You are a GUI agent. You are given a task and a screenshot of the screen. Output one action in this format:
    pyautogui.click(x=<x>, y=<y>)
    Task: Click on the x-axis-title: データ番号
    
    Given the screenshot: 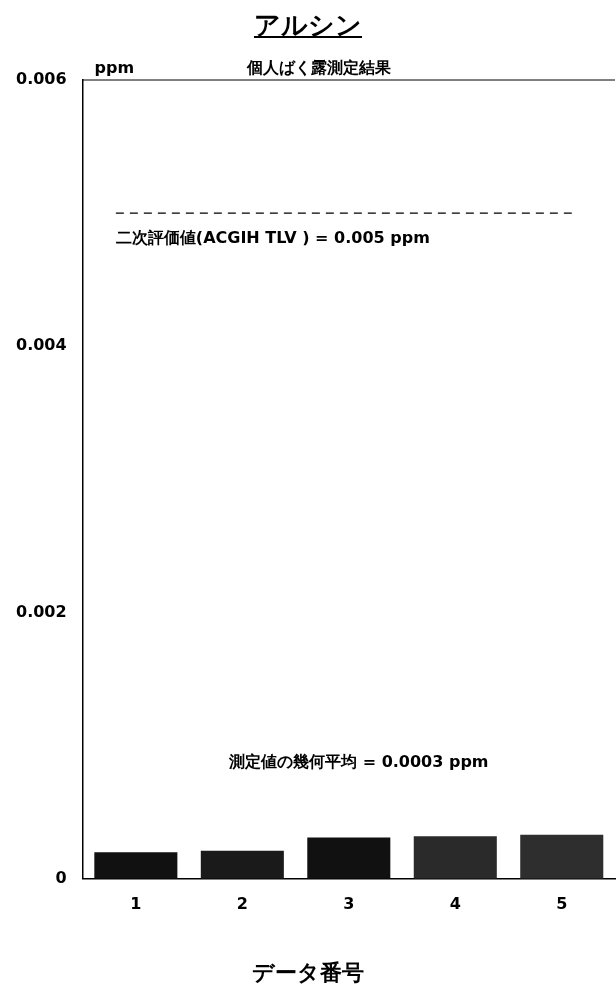 What is the action you would take?
    pyautogui.click(x=308, y=973)
    